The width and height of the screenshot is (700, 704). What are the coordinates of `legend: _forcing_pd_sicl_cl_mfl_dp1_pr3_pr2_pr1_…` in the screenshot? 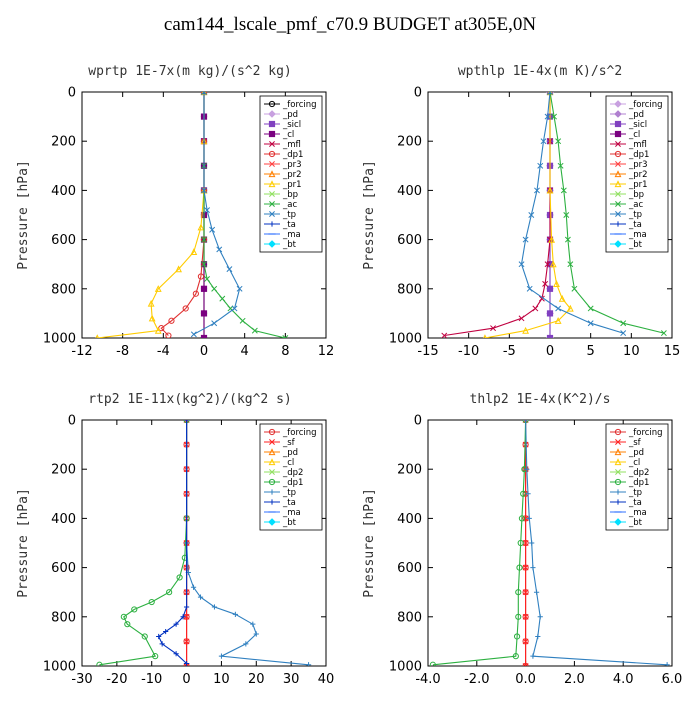 It's located at (291, 174).